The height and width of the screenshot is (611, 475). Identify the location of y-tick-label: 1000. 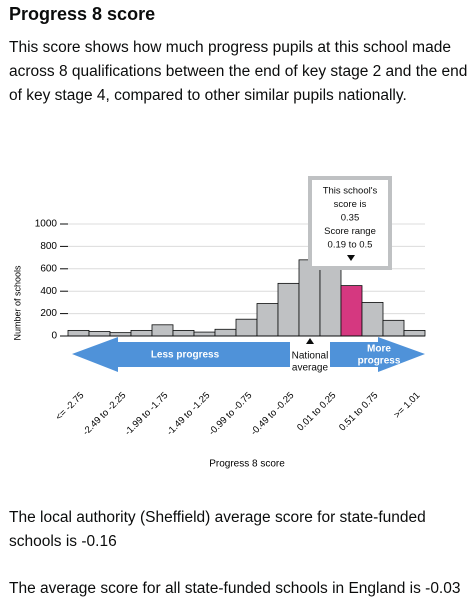
(46, 224).